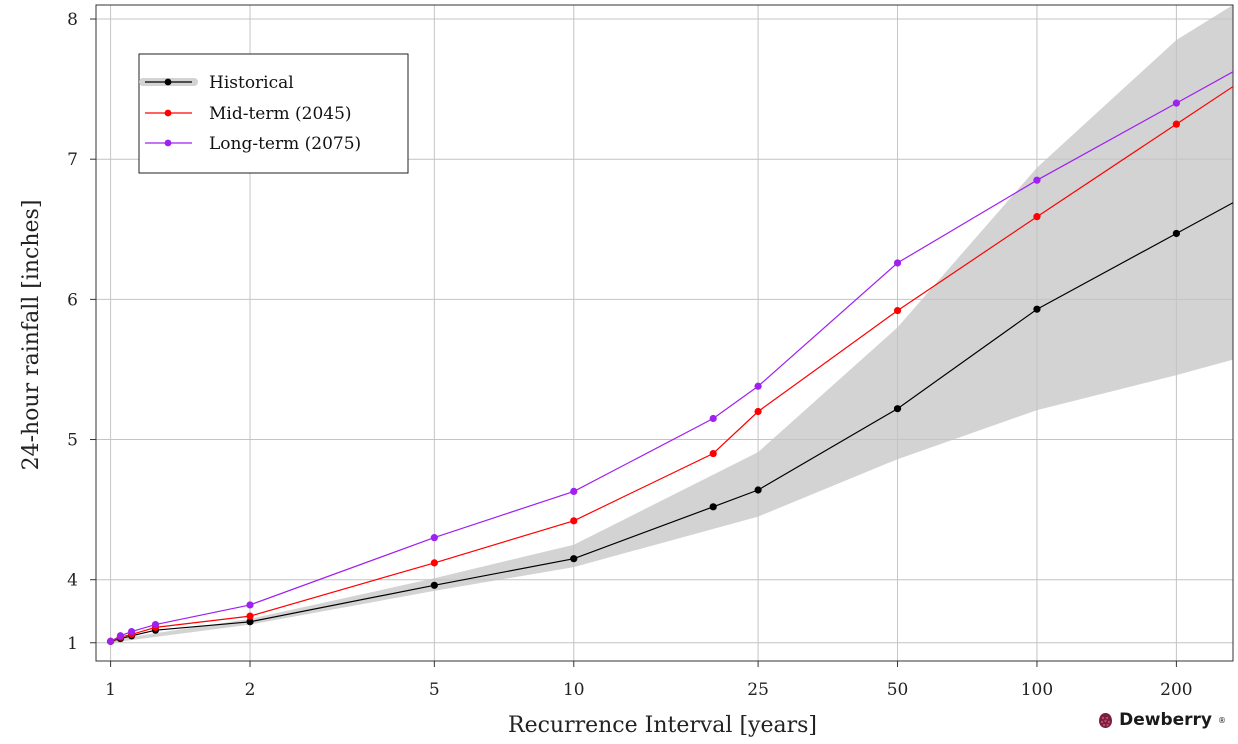 The height and width of the screenshot is (744, 1238). What do you see at coordinates (110, 690) in the screenshot?
I see `x-tick-label: 1` at bounding box center [110, 690].